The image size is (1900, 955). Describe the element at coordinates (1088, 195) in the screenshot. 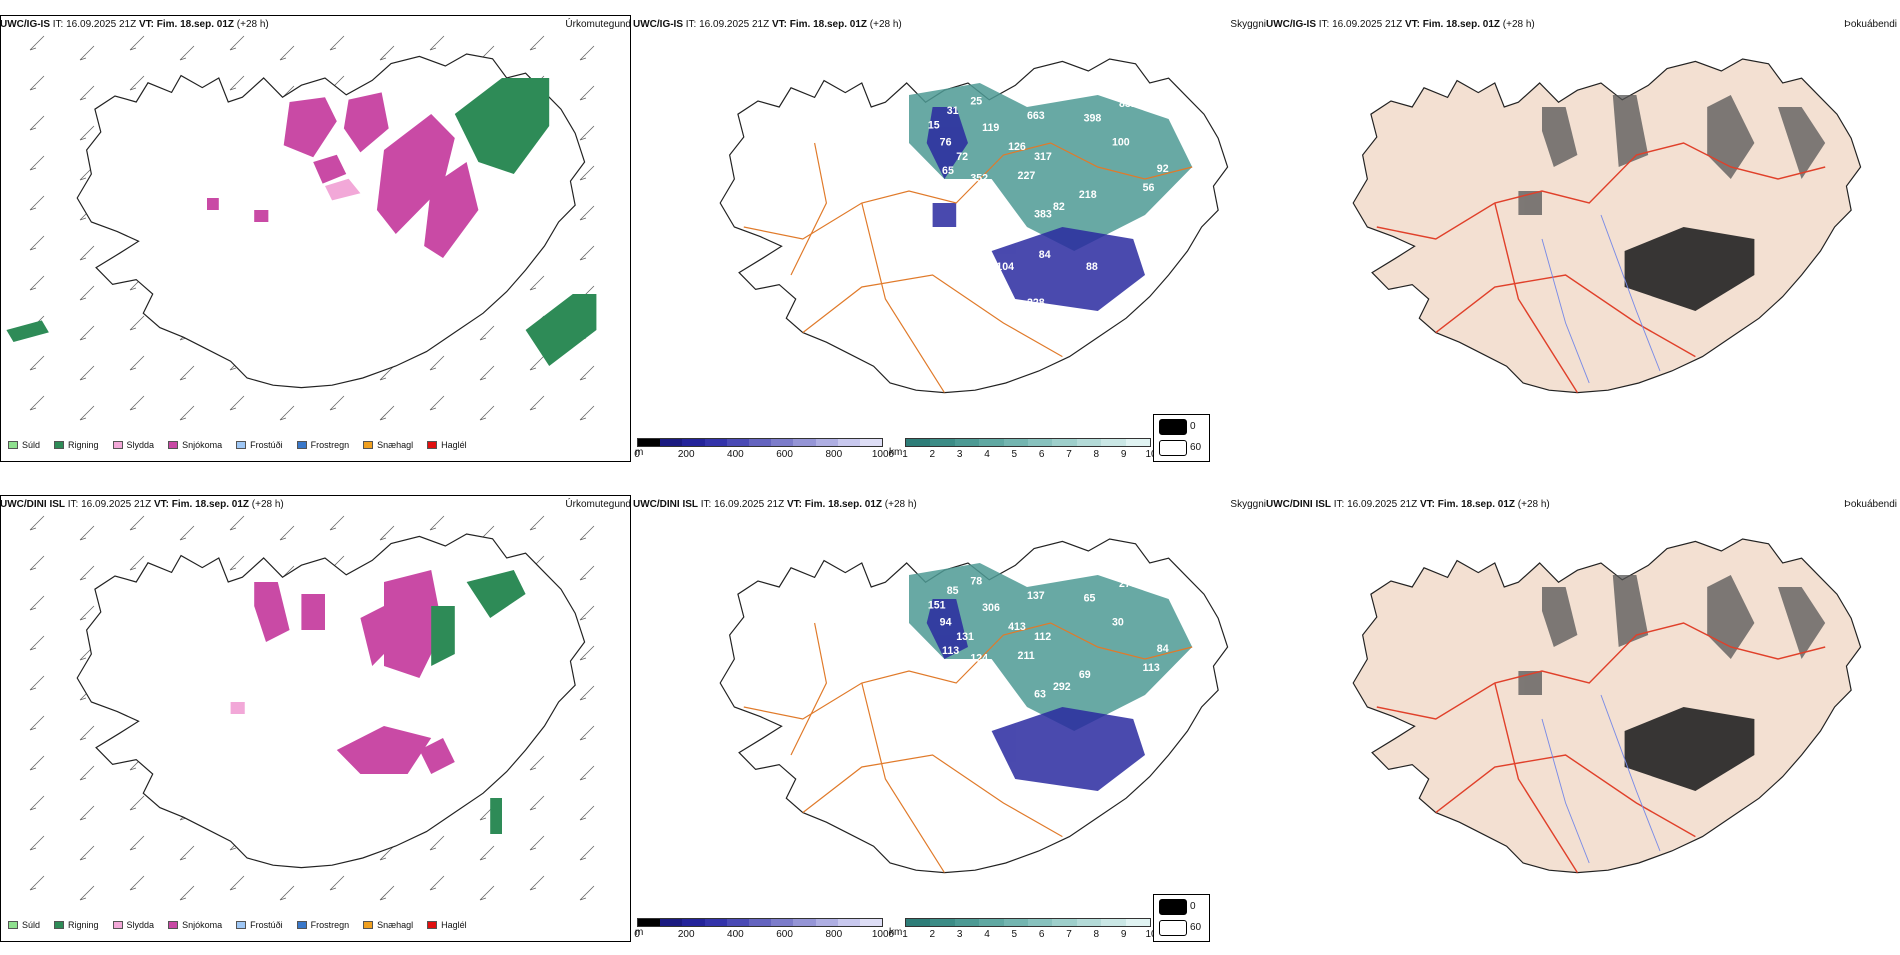

I see `visibility-value-label: 218` at that location.